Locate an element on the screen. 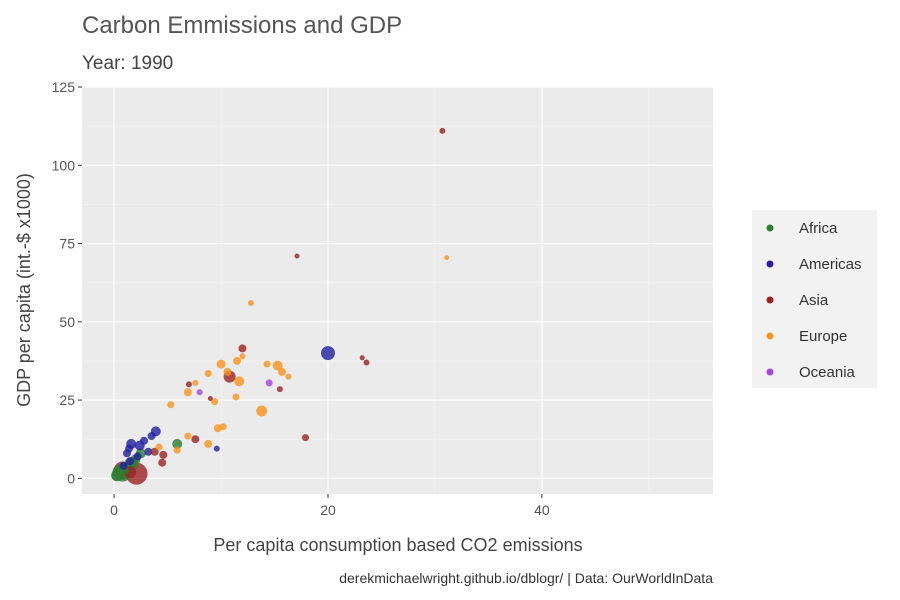 Image resolution: width=900 pixels, height=600 pixels. x-tick-label: 20 is located at coordinates (328, 510).